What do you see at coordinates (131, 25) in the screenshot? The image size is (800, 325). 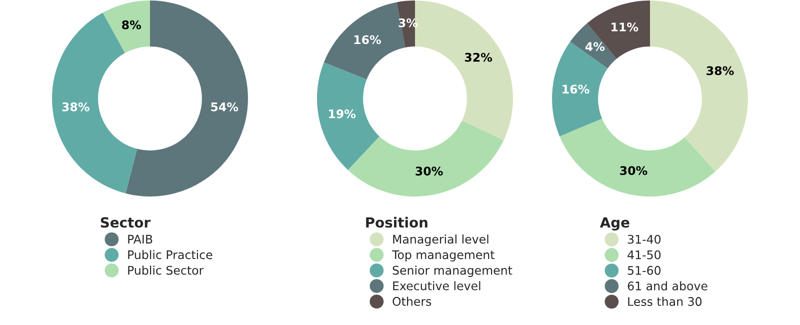 I see `data-label: 8%` at bounding box center [131, 25].